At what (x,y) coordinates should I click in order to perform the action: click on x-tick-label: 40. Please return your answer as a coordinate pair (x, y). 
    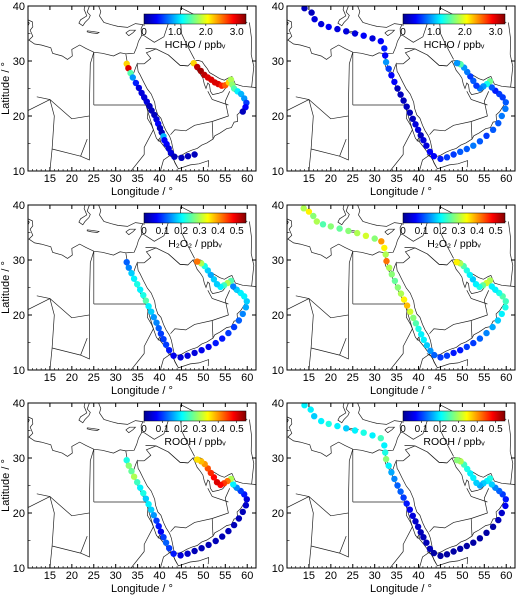
    Looking at the image, I should click on (418, 576).